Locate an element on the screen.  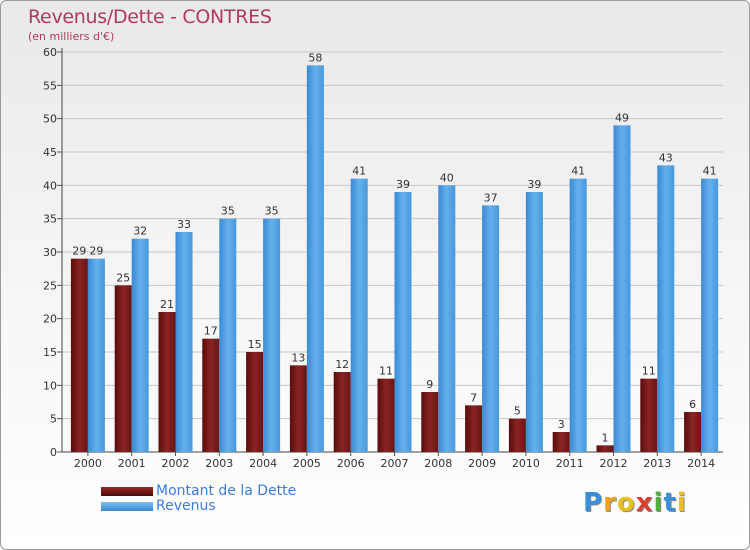
logo-letter: P is located at coordinates (593, 503).